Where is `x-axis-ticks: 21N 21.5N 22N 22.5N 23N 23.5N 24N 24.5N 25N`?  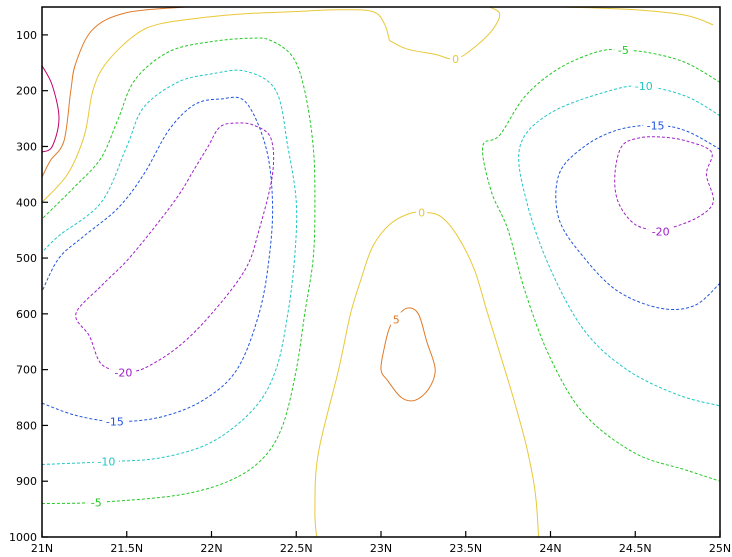
x-axis-ticks: 21N 21.5N 22N 22.5N 23N 23.5N 24N 24.5N 25N is located at coordinates (381, 543).